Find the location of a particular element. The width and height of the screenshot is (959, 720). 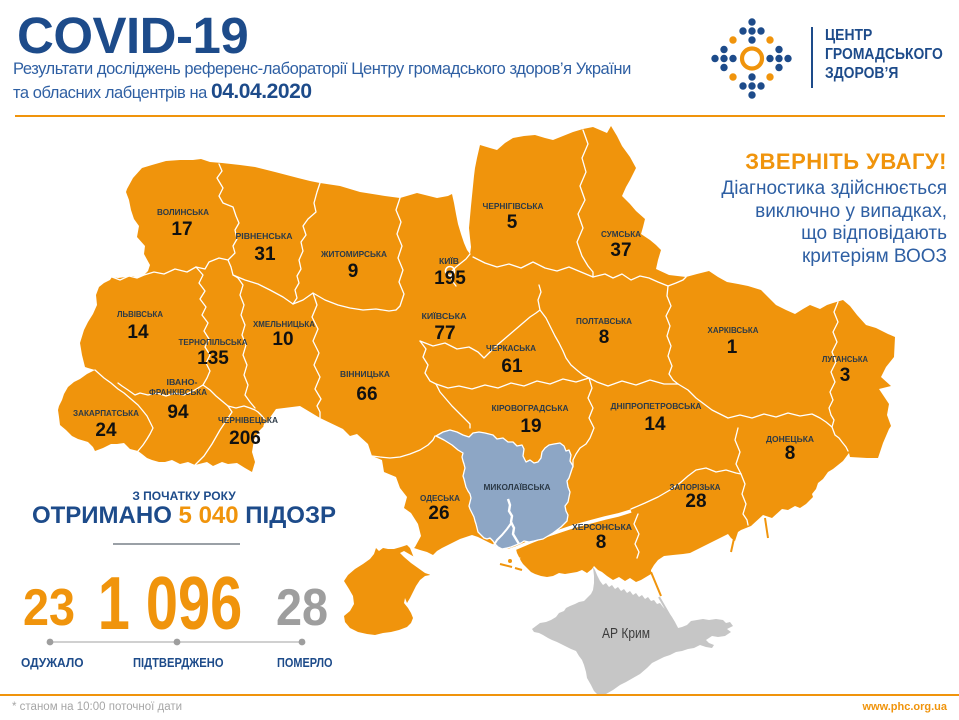

svg-text: РІВНЕНСЬКА is located at coordinates (264, 236).